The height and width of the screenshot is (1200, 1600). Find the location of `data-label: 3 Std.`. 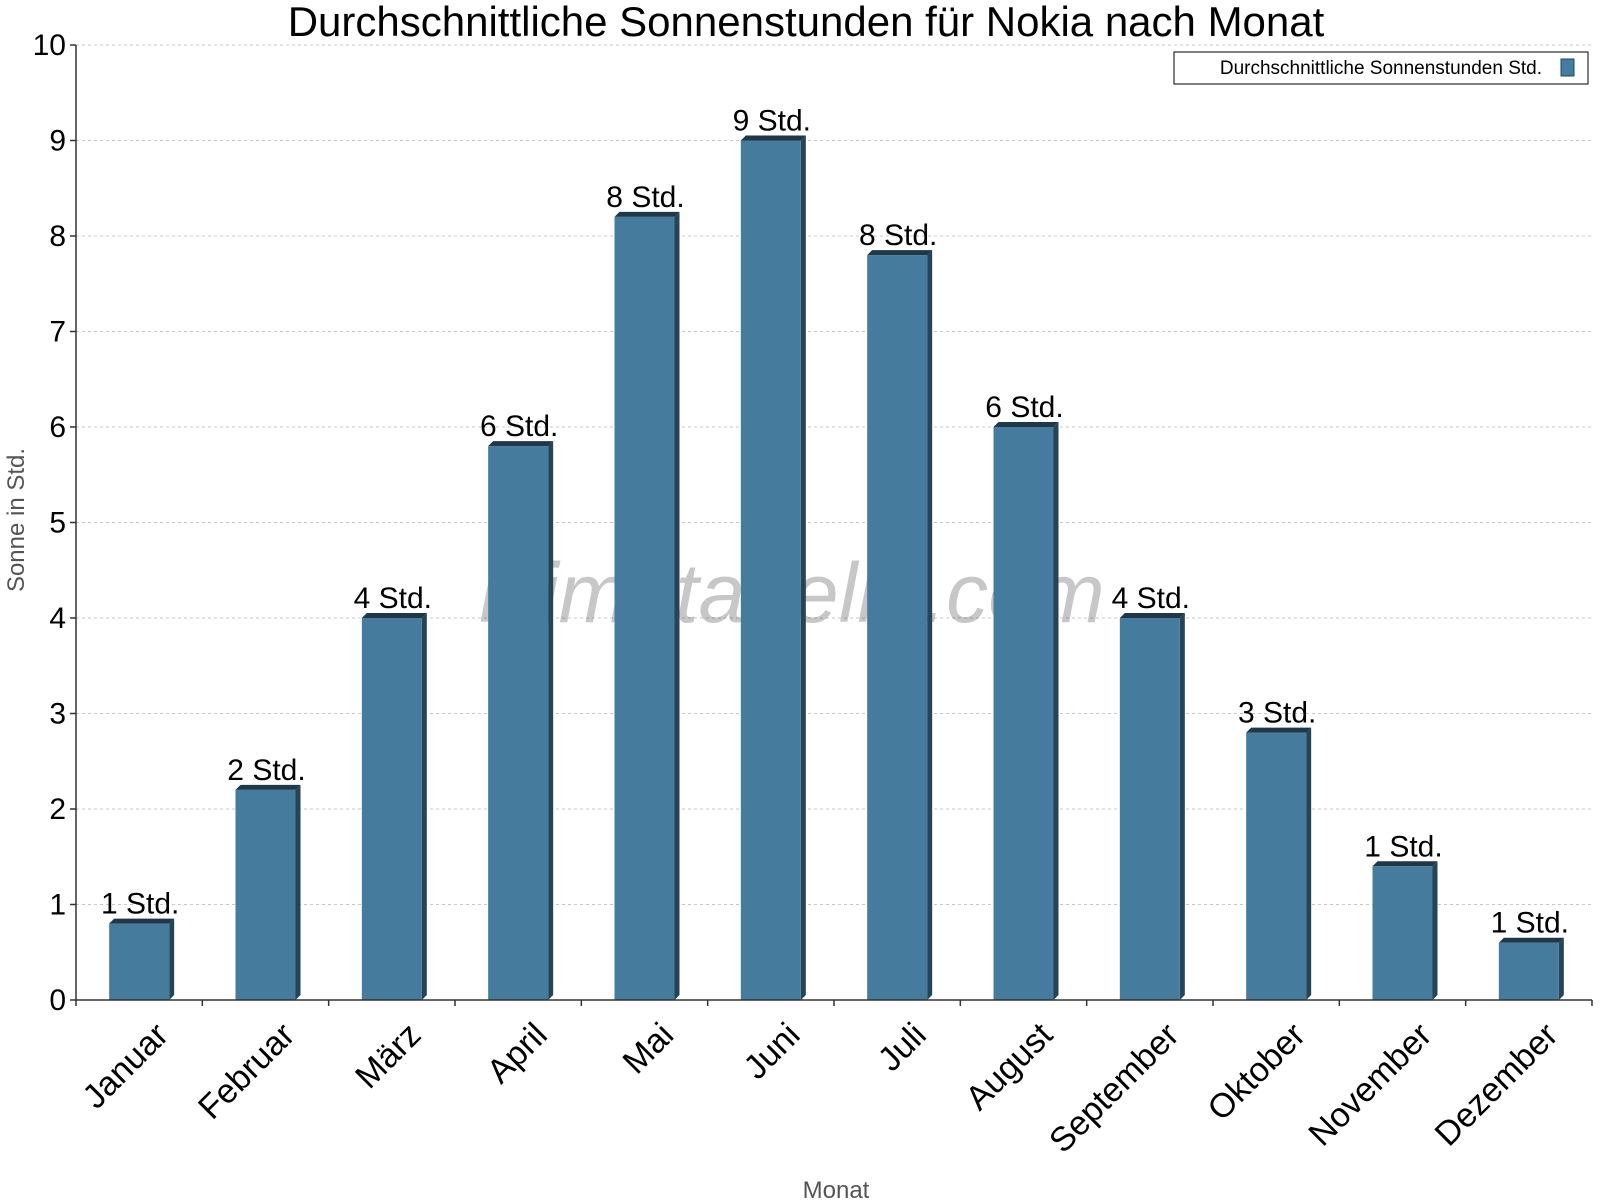

data-label: 3 Std. is located at coordinates (1277, 713).